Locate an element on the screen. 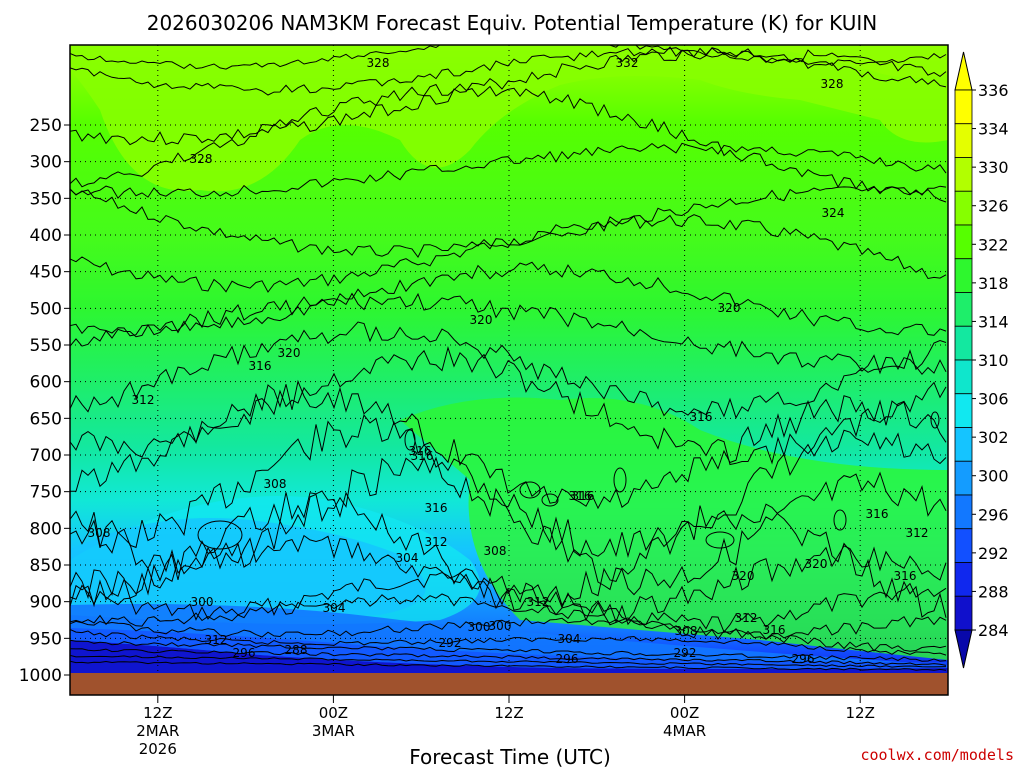 The width and height of the screenshot is (1024, 768). colorbar-label: 300 is located at coordinates (993, 476).